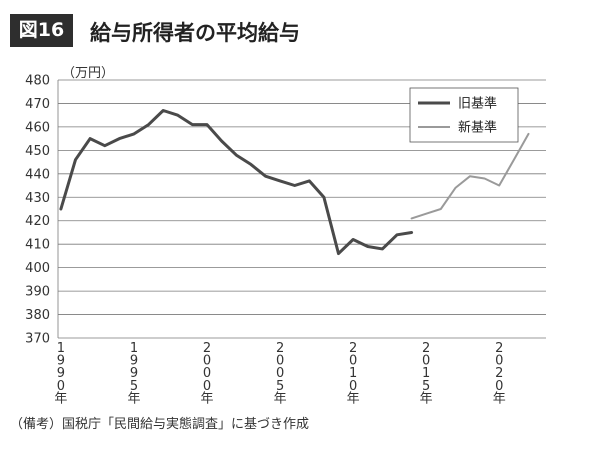 The width and height of the screenshot is (600, 452). Describe the element at coordinates (37, 292) in the screenshot. I see `y-tick-label: 390` at that location.